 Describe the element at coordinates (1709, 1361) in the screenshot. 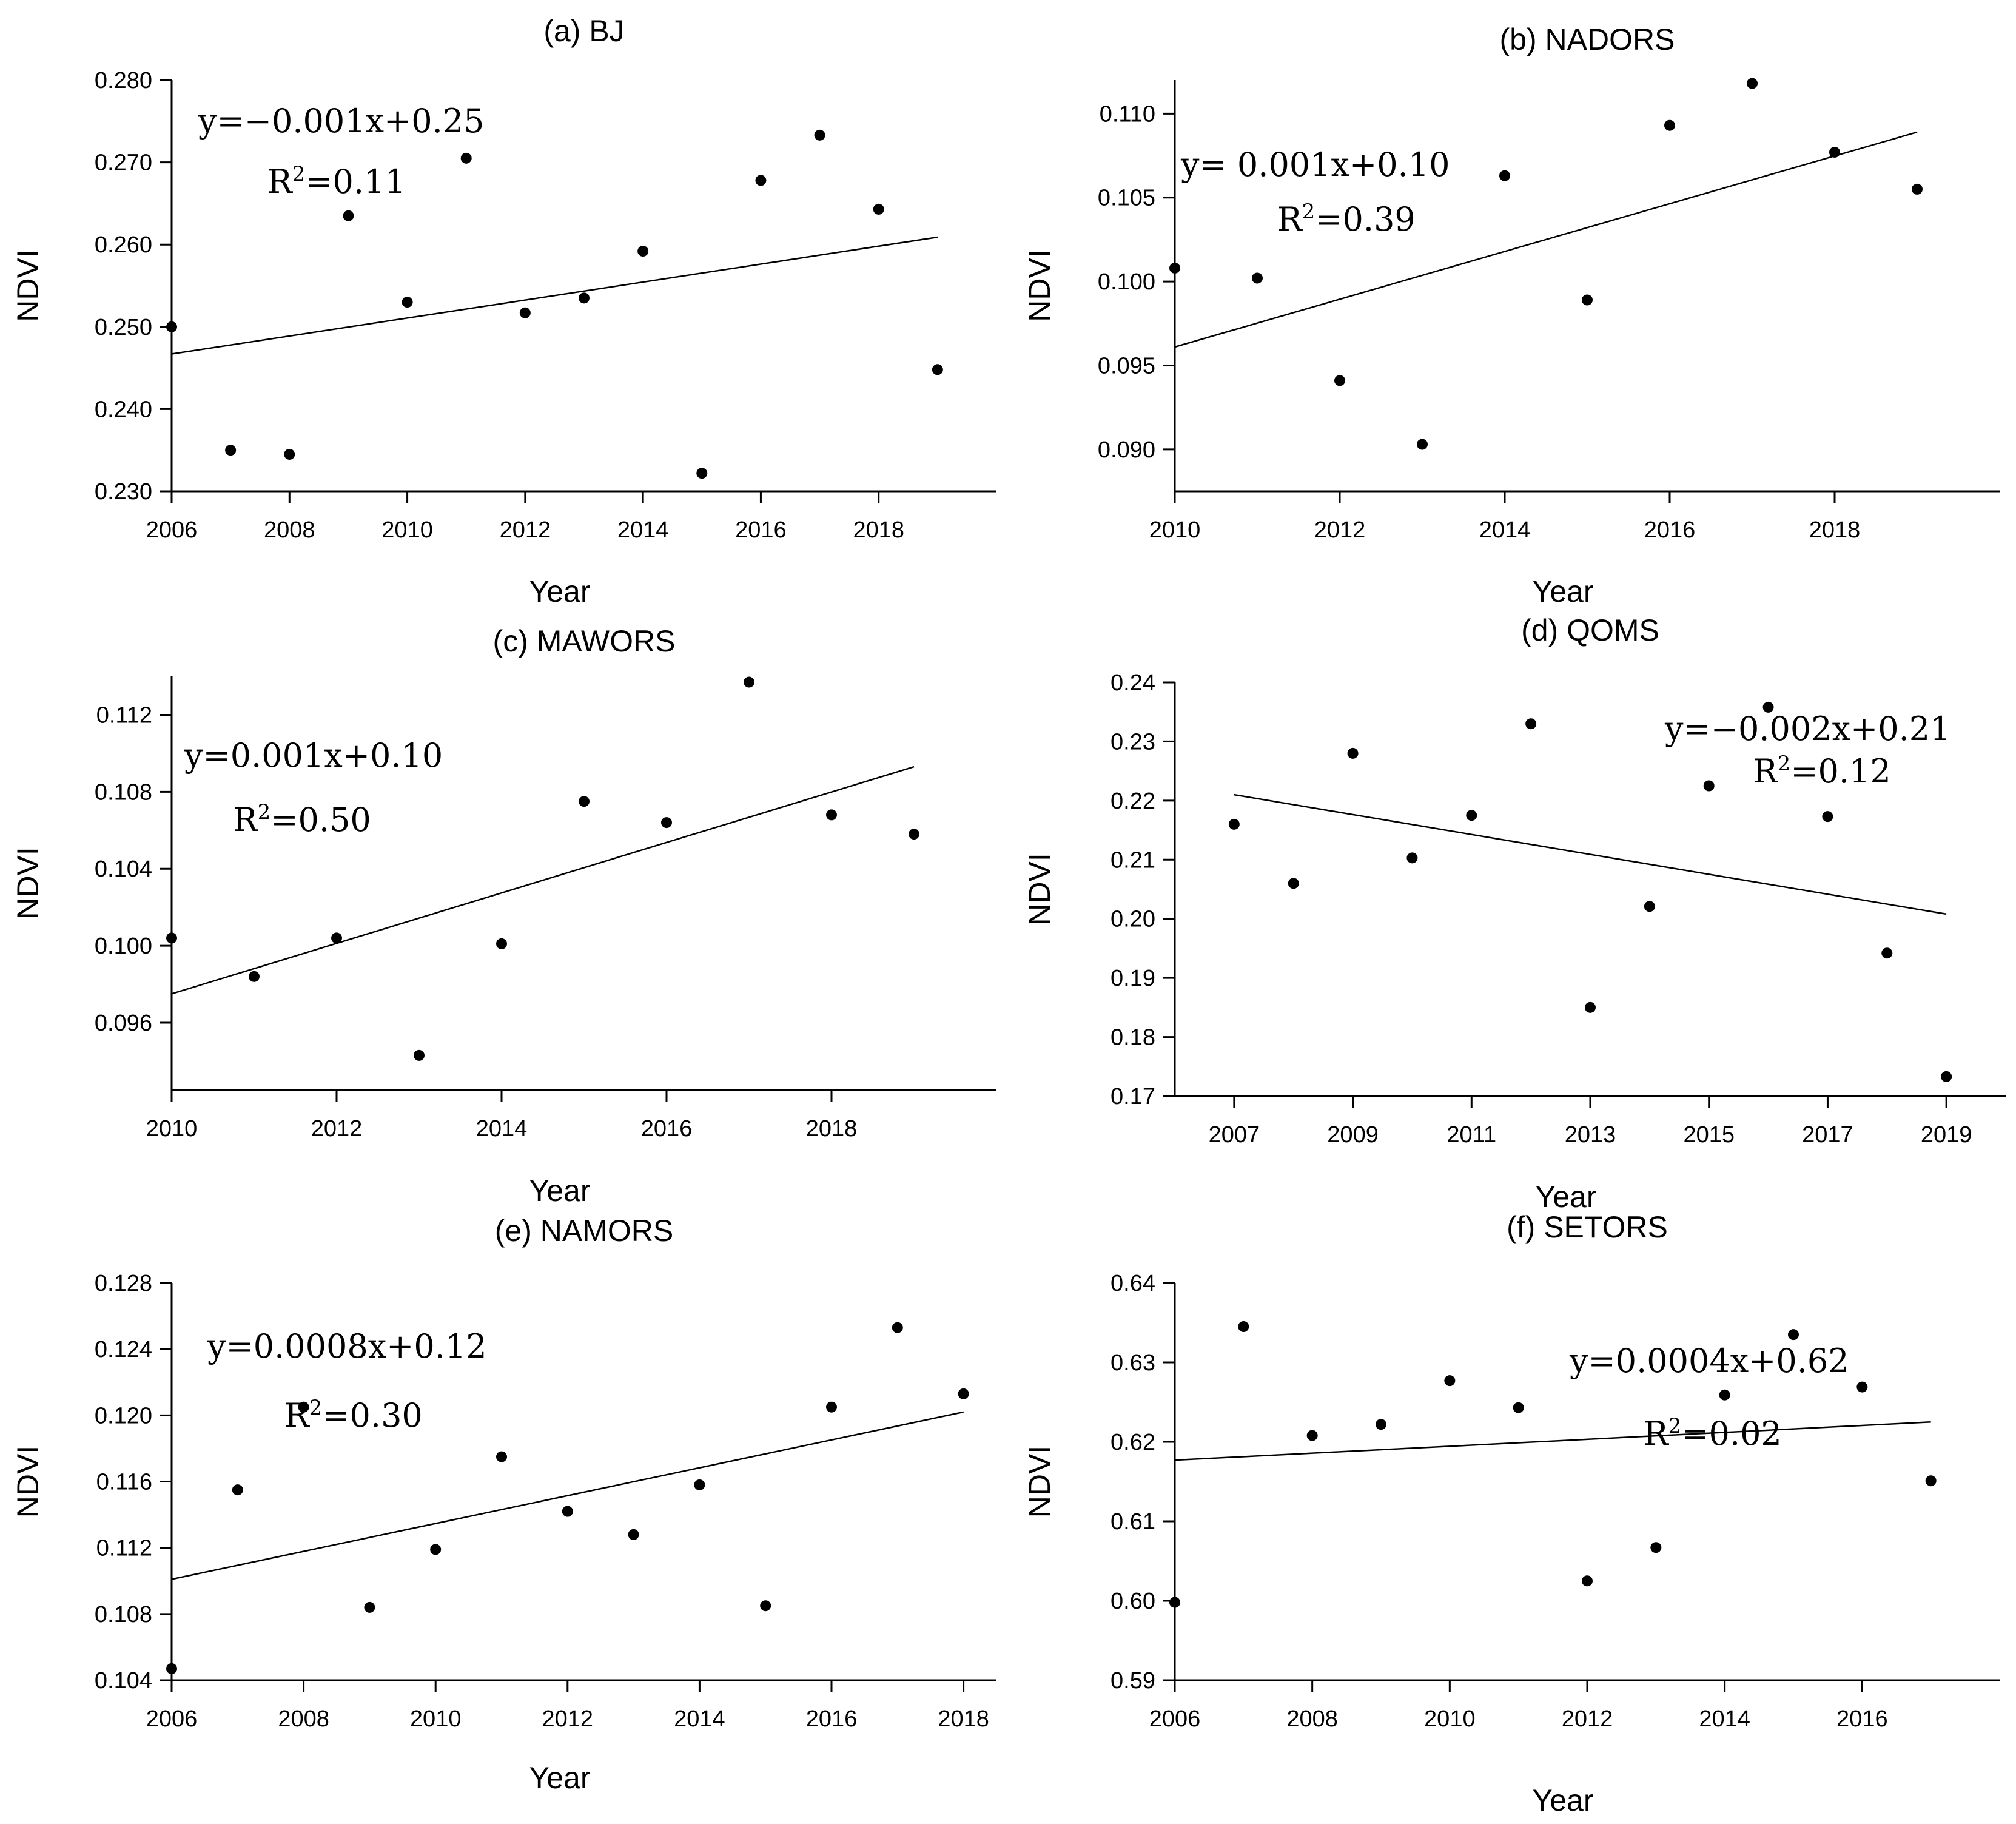

I see `regression-equation: y=0.0004x+0.62` at that location.